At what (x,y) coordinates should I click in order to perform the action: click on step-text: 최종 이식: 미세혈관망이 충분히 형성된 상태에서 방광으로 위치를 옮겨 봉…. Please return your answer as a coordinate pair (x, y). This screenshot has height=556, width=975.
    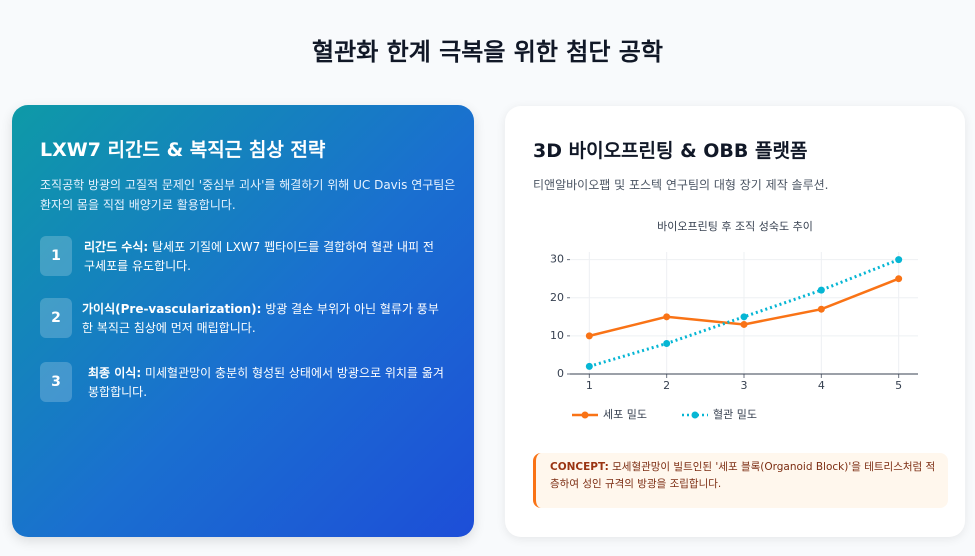
    Looking at the image, I should click on (268, 383).